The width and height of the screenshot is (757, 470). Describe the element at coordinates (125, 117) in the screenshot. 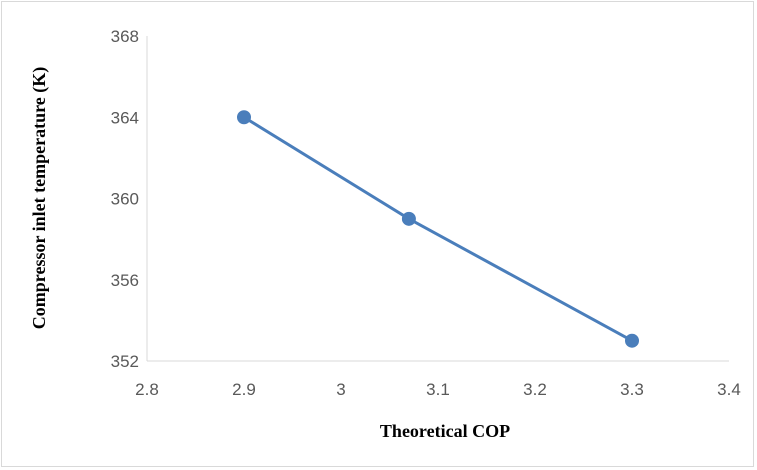

I see `y-tick-label: 364` at that location.